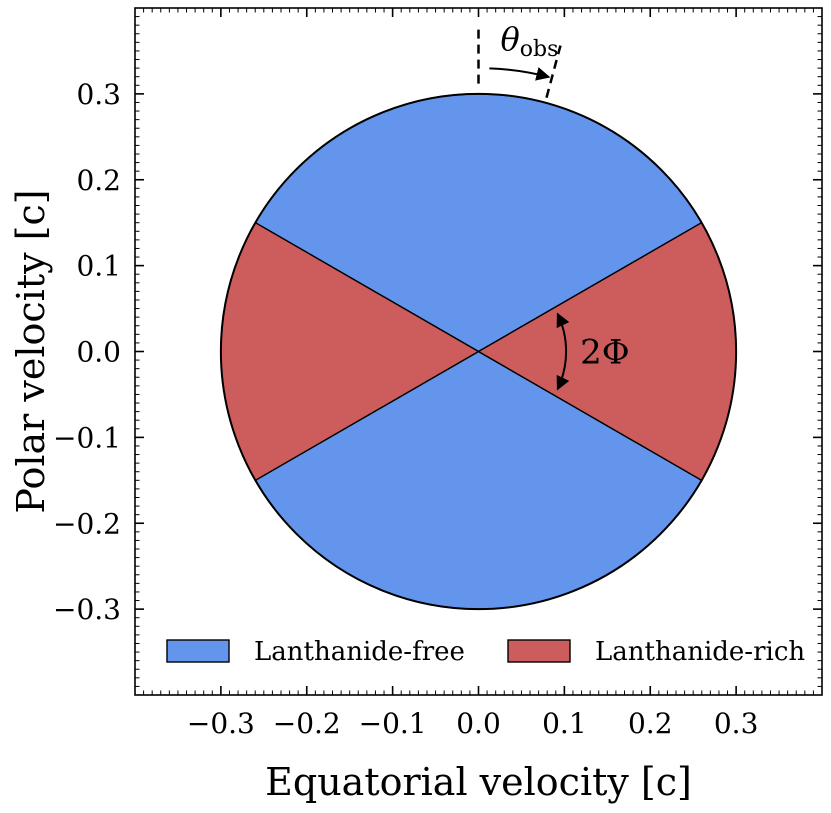 Image resolution: width=831 pixels, height=813 pixels. Describe the element at coordinates (650, 723) in the screenshot. I see `x-tick-label: 0.2` at that location.